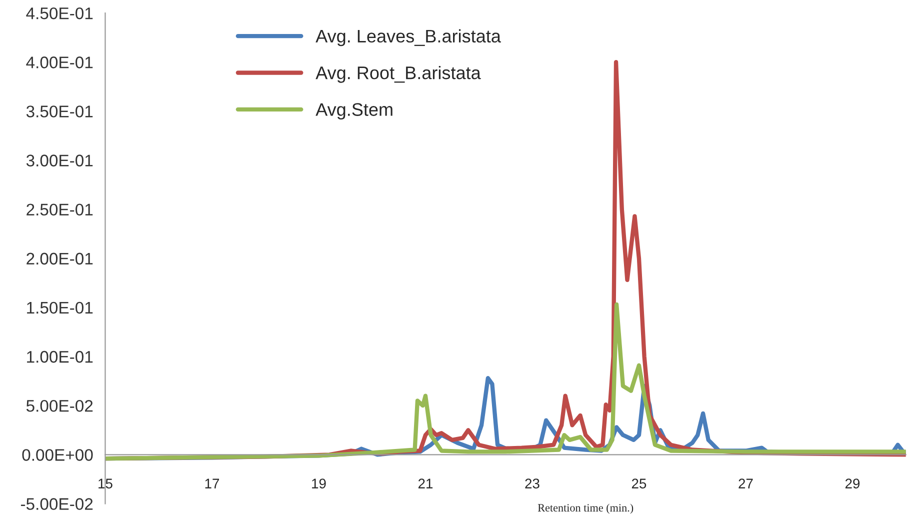 The width and height of the screenshot is (915, 522). I want to click on y-tick-label: 1.50E-01, so click(60, 308).